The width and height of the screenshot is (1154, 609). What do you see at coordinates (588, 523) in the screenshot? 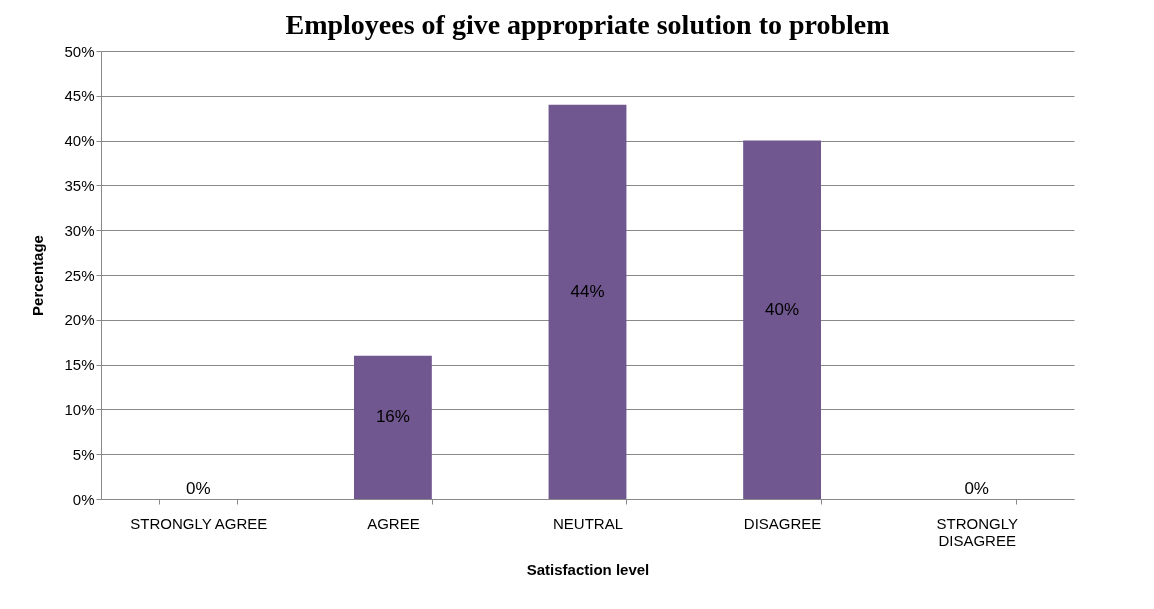
I see `x-tick-label: NEUTRAL` at bounding box center [588, 523].